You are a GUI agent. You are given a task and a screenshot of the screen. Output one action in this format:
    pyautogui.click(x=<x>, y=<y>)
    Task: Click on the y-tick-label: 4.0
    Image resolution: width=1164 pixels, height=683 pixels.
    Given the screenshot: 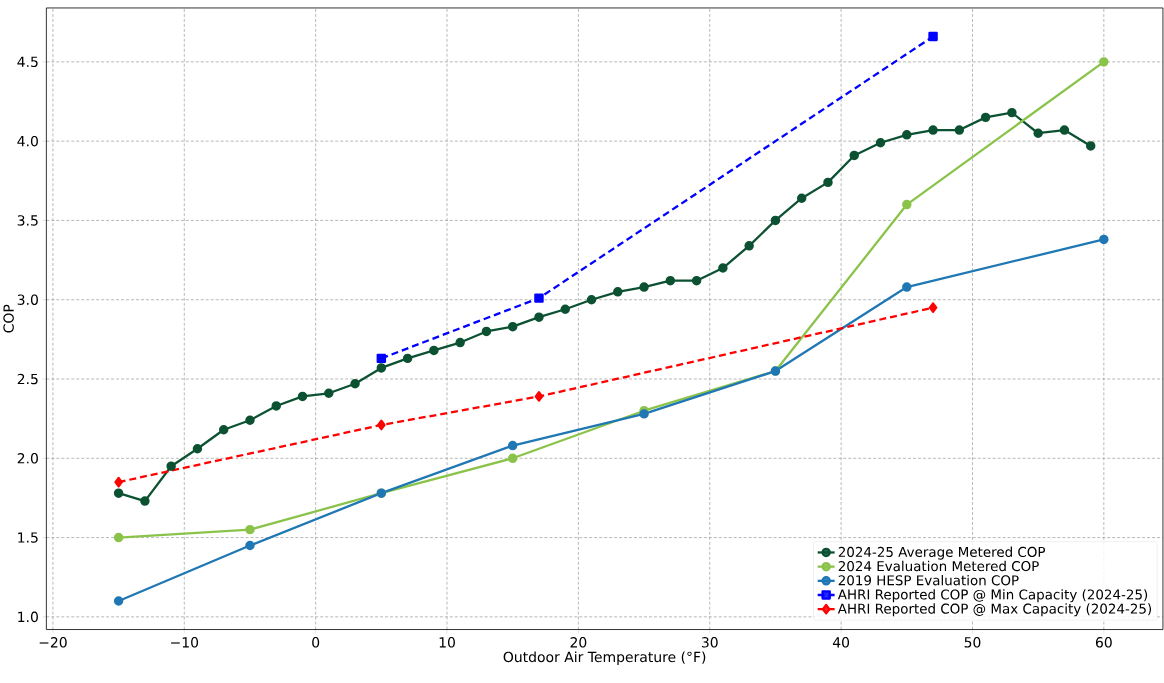 What is the action you would take?
    pyautogui.click(x=27, y=141)
    